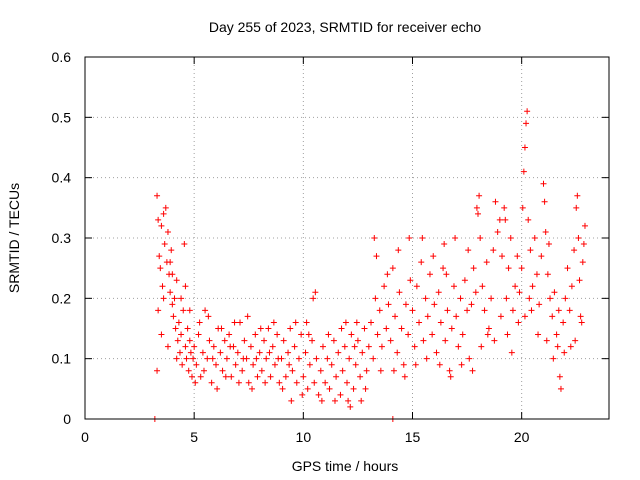 Image resolution: width=640 pixels, height=480 pixels. What do you see at coordinates (194, 437) in the screenshot?
I see `x-tick-label: 5` at bounding box center [194, 437].